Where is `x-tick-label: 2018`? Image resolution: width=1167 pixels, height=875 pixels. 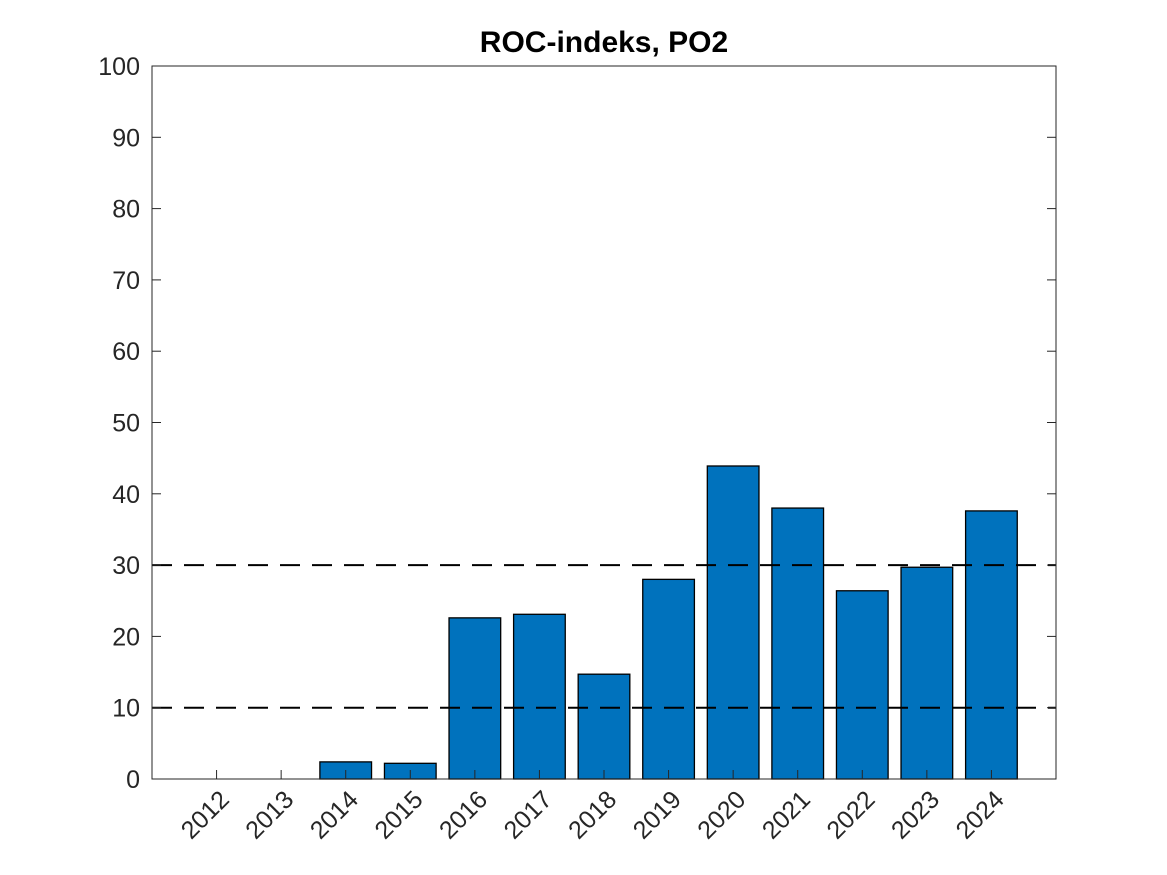 x-tick-label: 2018 is located at coordinates (592, 814).